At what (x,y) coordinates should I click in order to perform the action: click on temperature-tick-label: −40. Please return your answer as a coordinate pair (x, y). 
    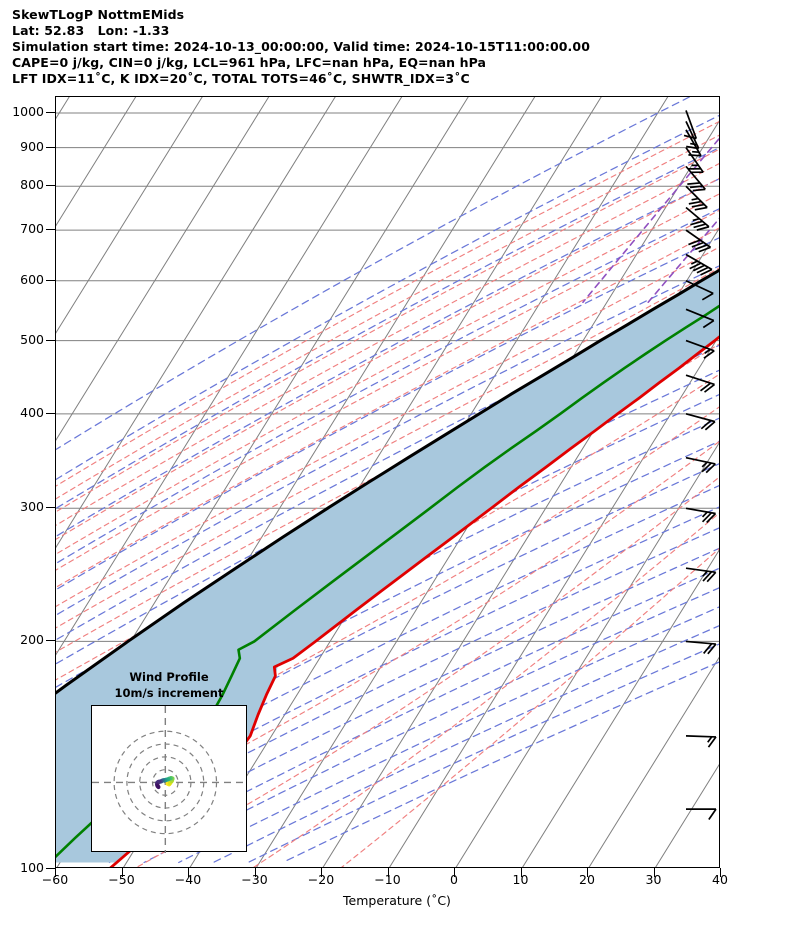
    Looking at the image, I should click on (188, 879).